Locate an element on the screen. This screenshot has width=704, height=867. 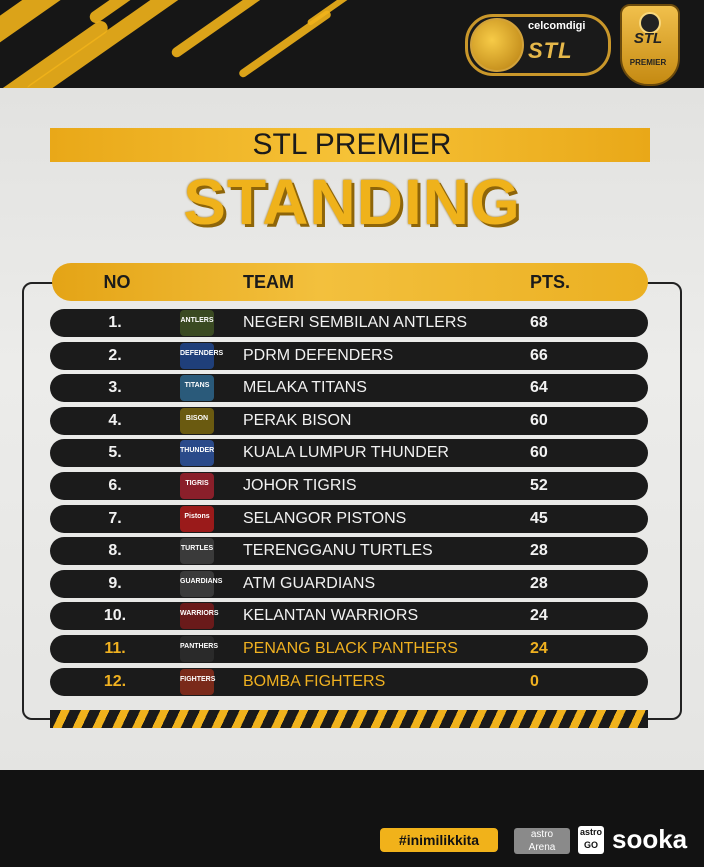
astro-go-bottom: GO is located at coordinates (590, 845).